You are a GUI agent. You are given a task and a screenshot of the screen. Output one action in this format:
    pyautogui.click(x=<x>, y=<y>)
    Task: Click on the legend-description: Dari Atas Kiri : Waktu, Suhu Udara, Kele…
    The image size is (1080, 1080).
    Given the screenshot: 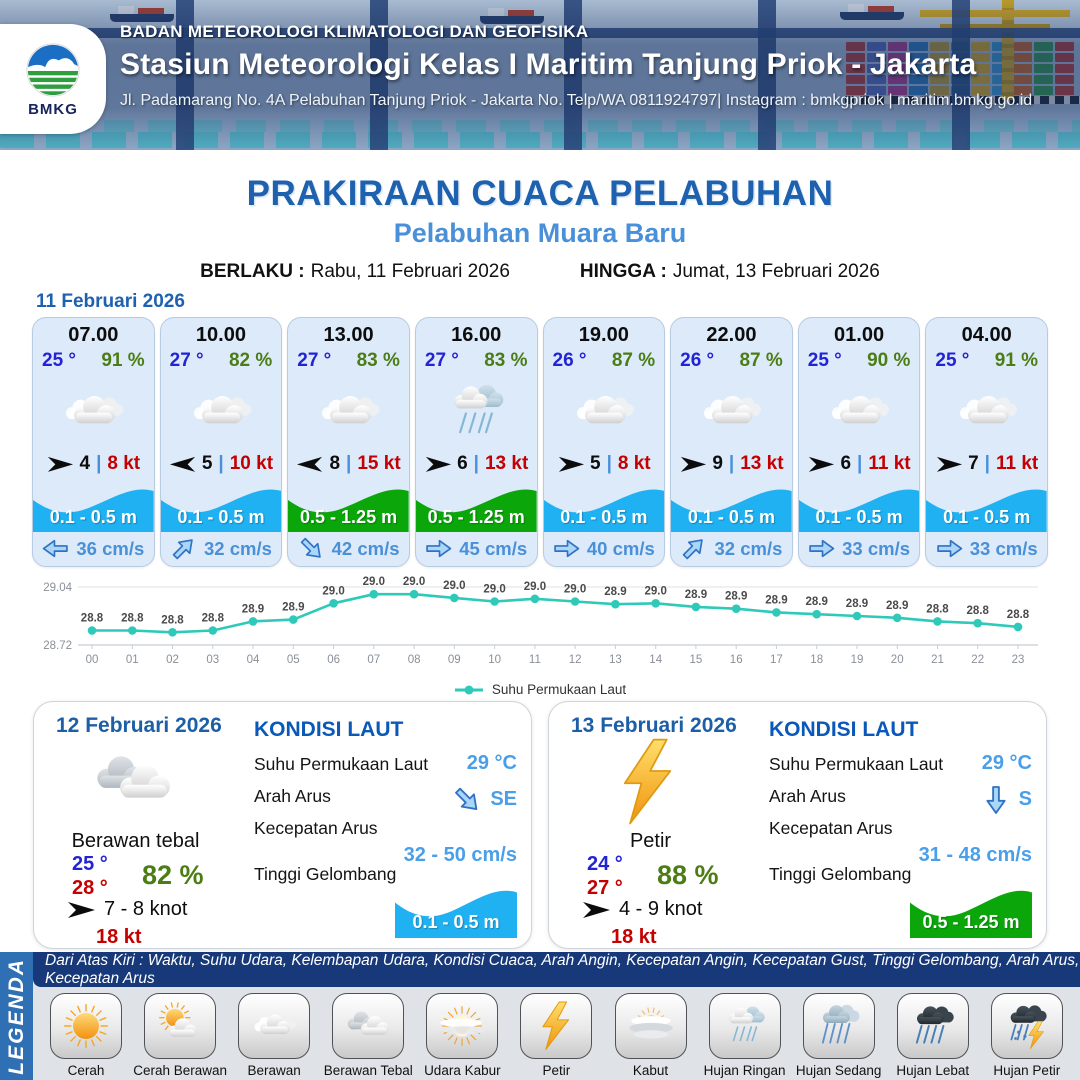 What is the action you would take?
    pyautogui.click(x=562, y=969)
    